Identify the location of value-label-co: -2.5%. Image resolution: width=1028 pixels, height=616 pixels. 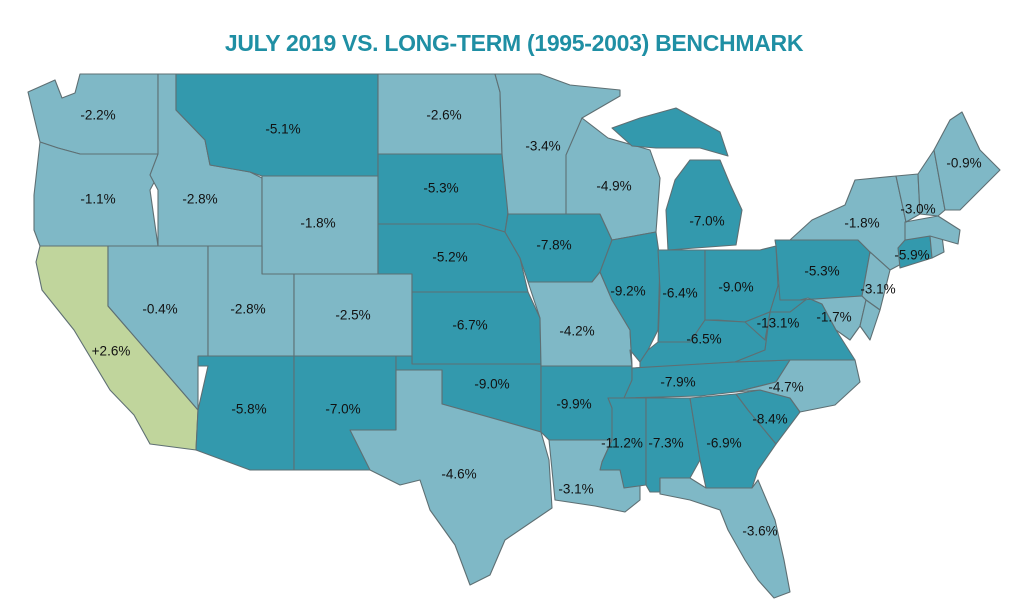
(352, 315).